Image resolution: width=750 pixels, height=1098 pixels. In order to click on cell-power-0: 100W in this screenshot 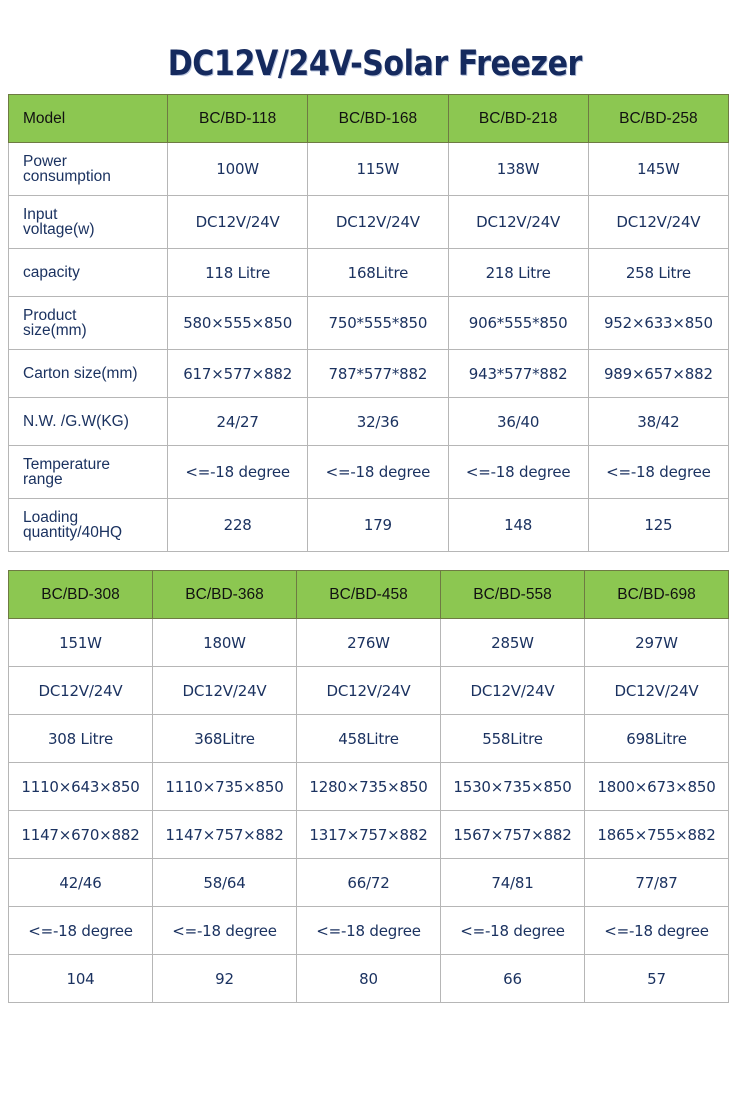, I will do `click(237, 169)`.